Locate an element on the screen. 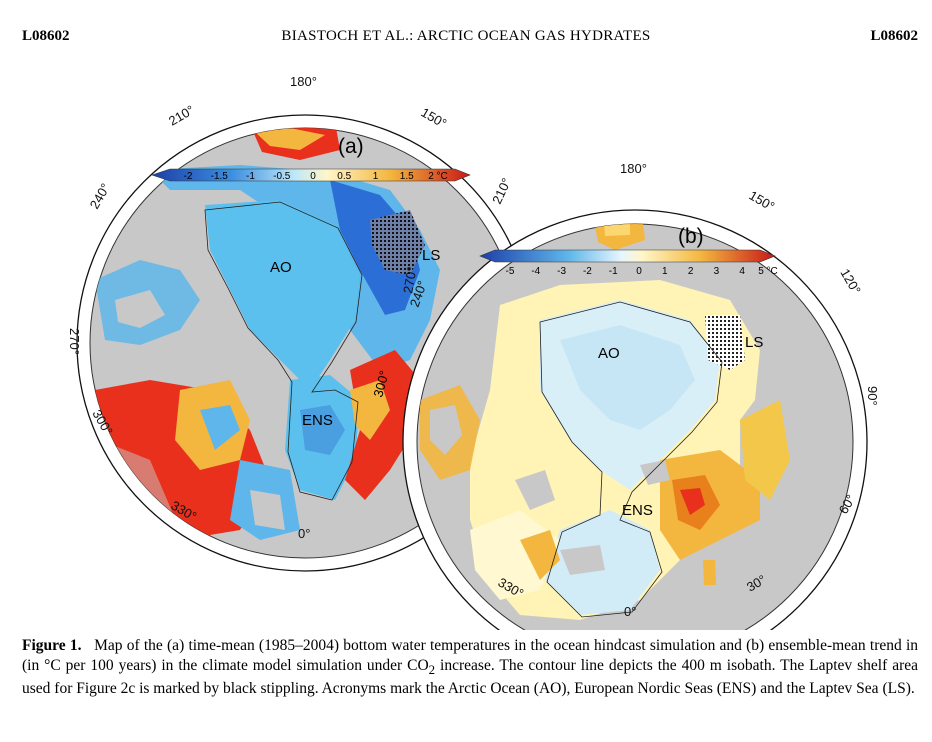  panel-a-colorbar-tick: -2 is located at coordinates (188, 176).